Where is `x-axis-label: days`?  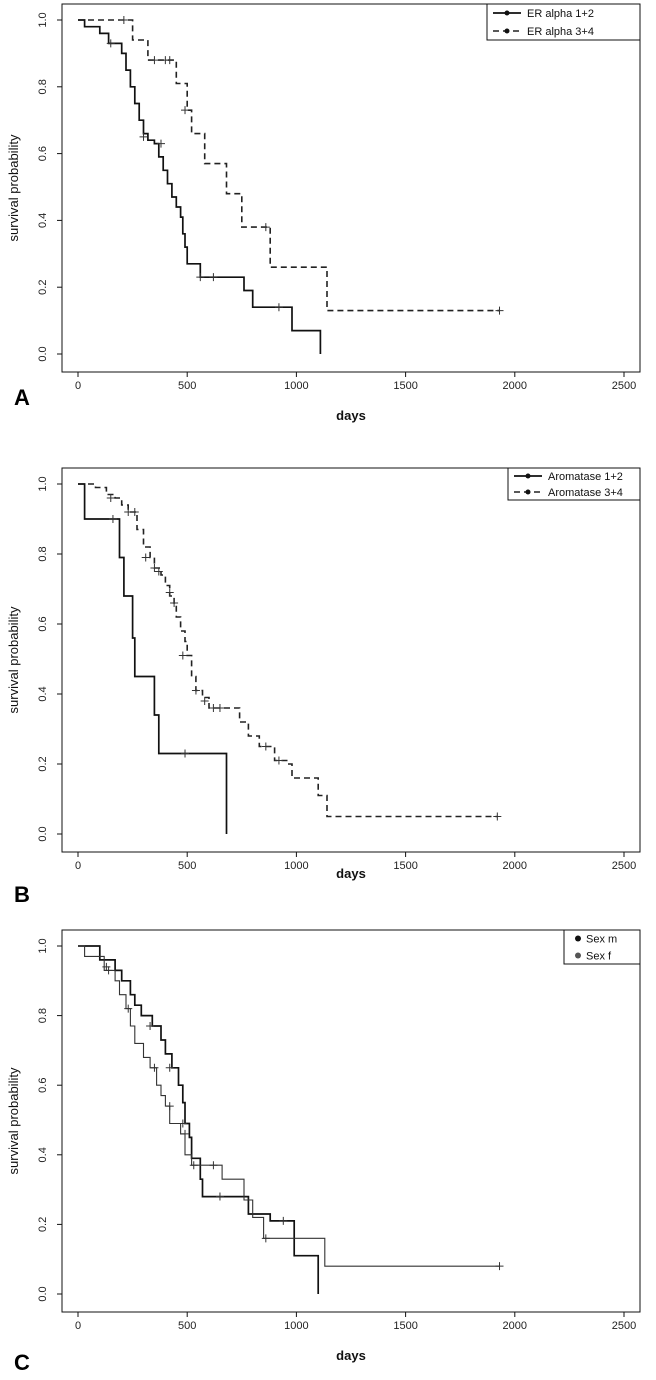
x-axis-label: days is located at coordinates (351, 873).